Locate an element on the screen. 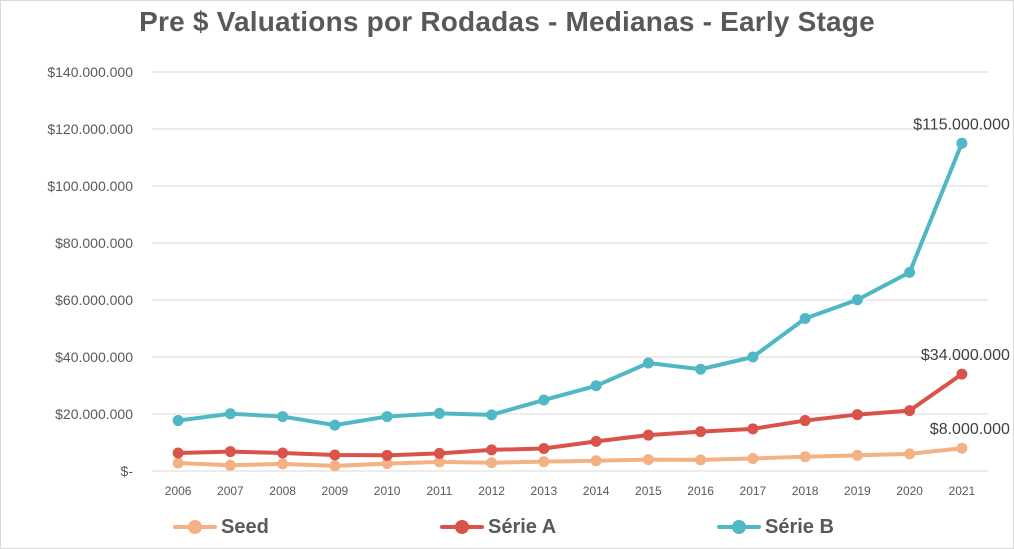 The image size is (1014, 549). legend-item-serie-a: Série A is located at coordinates (498, 527).